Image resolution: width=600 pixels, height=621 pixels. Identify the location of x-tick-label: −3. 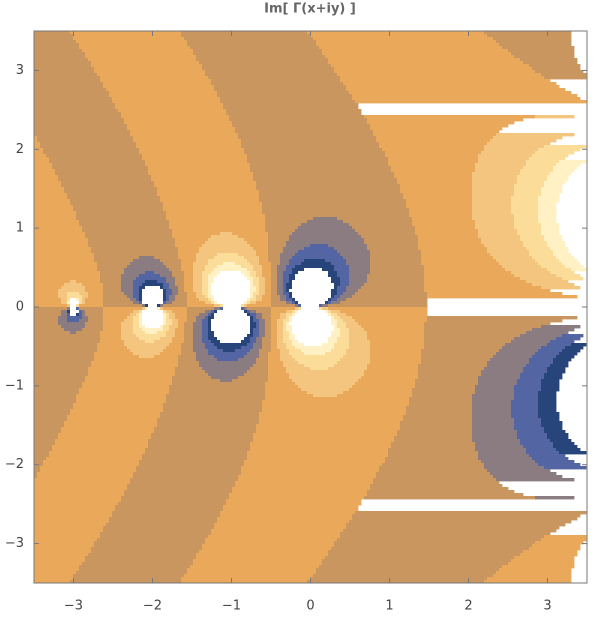
(73, 606).